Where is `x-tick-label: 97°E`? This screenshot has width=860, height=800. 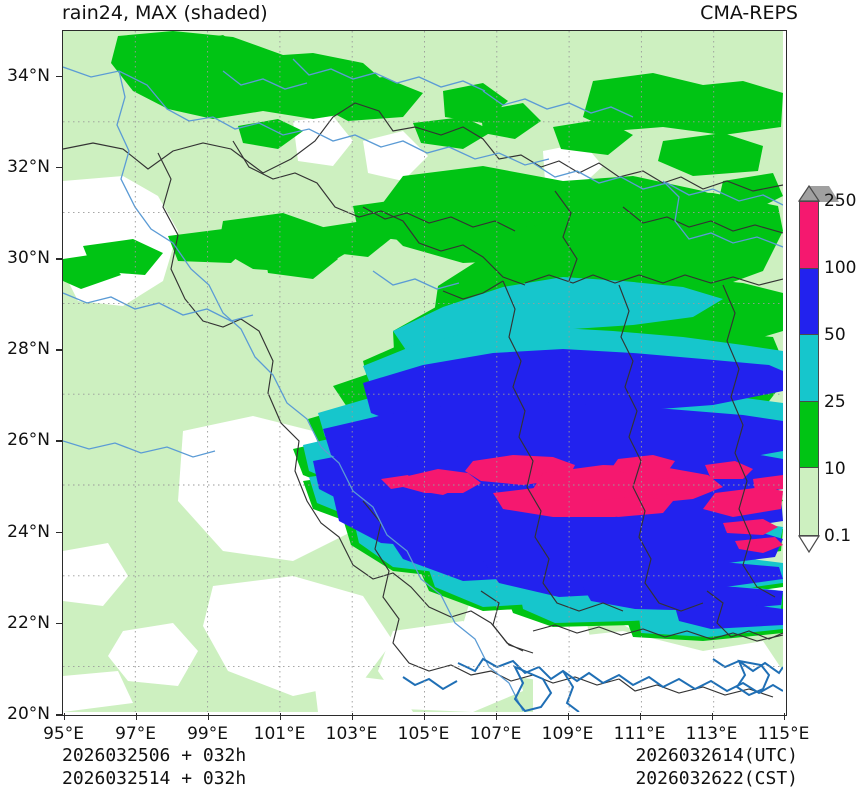
x-tick-label: 97°E is located at coordinates (135, 734).